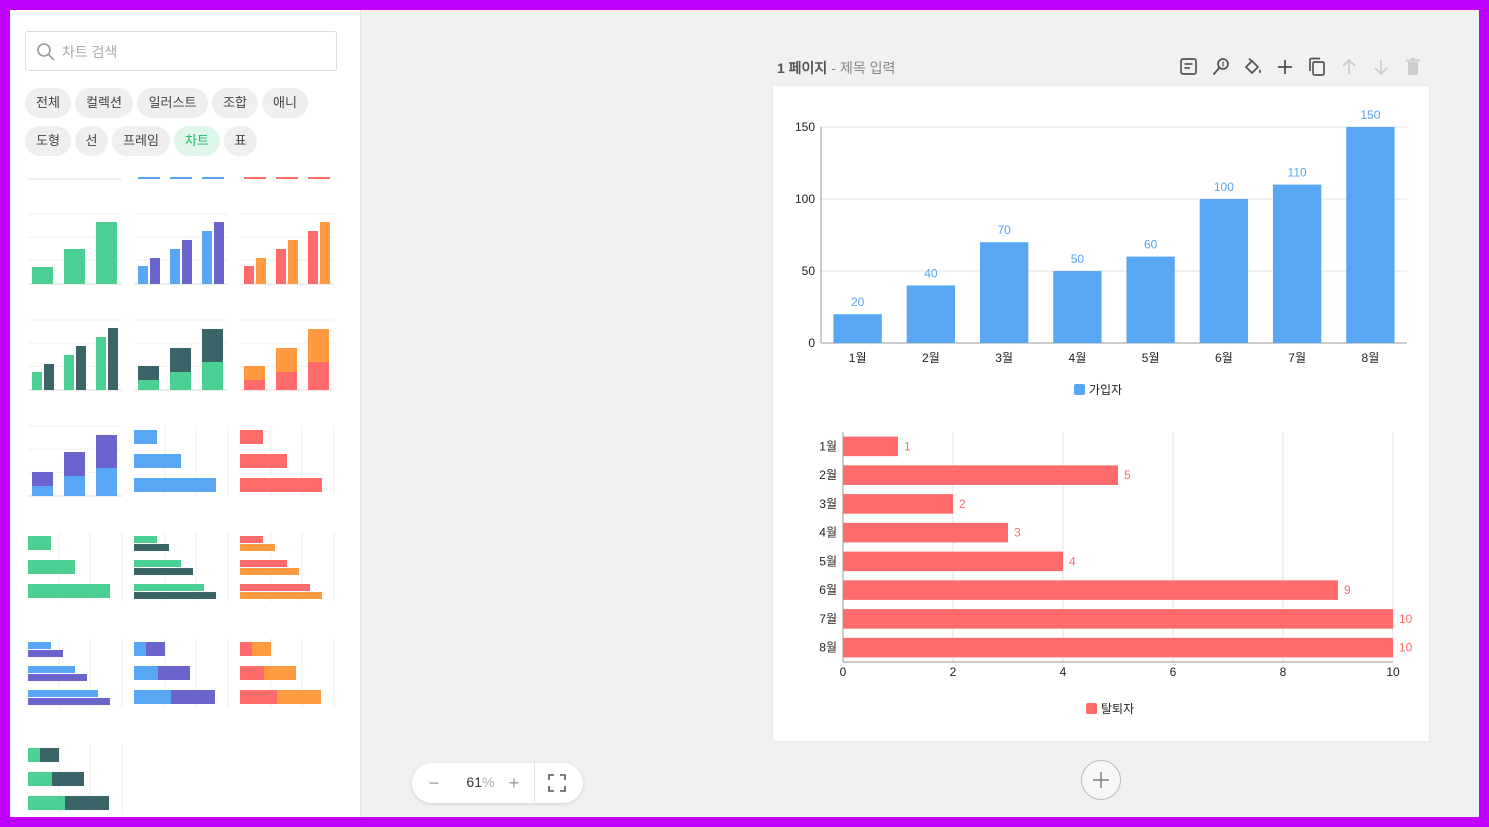 The width and height of the screenshot is (1489, 827). I want to click on chip-all: 전체, so click(48, 103).